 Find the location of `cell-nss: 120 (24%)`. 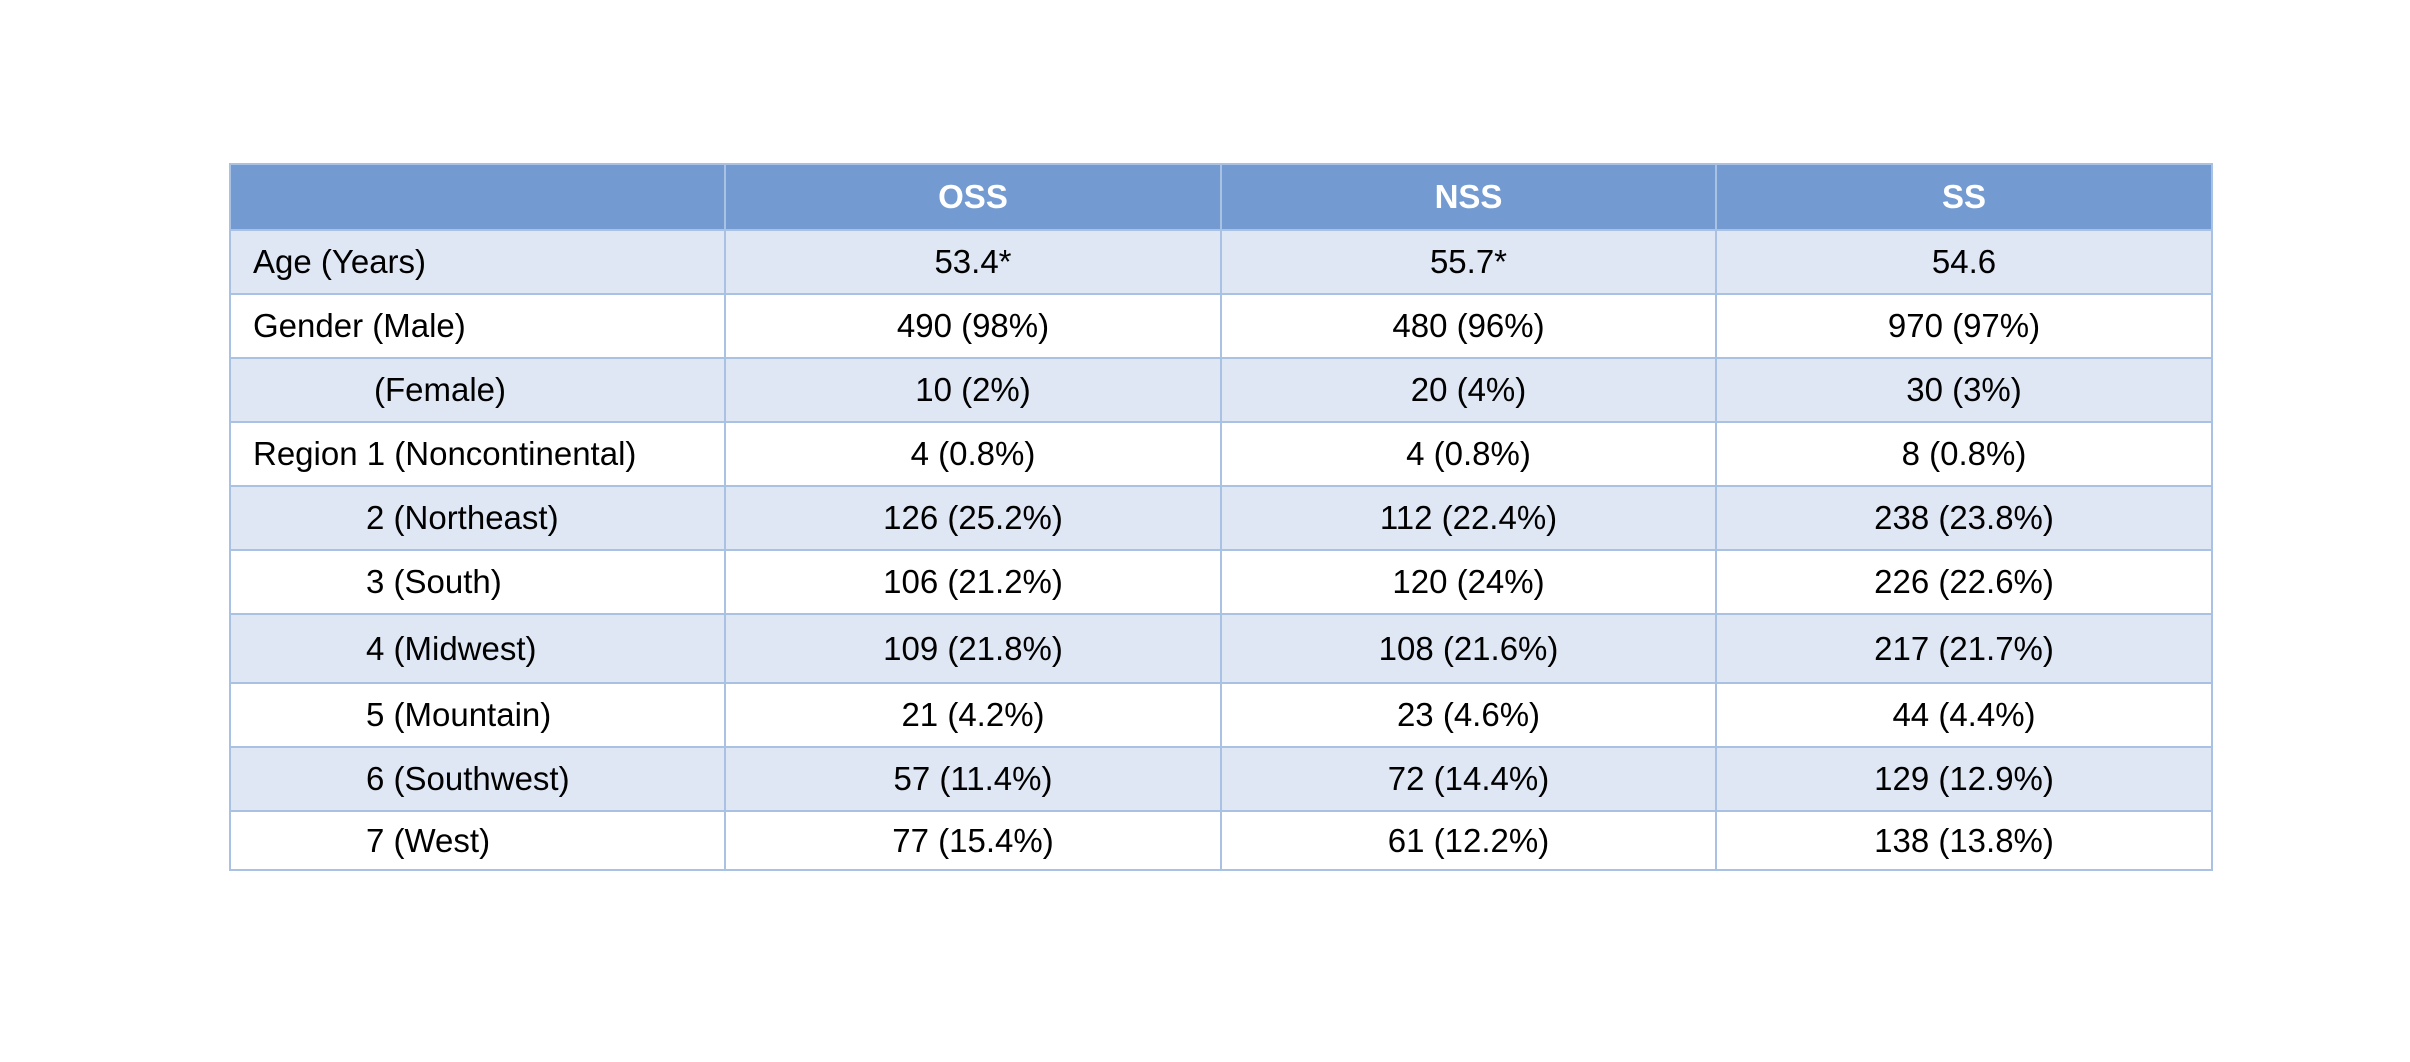

cell-nss: 120 (24%) is located at coordinates (1468, 582).